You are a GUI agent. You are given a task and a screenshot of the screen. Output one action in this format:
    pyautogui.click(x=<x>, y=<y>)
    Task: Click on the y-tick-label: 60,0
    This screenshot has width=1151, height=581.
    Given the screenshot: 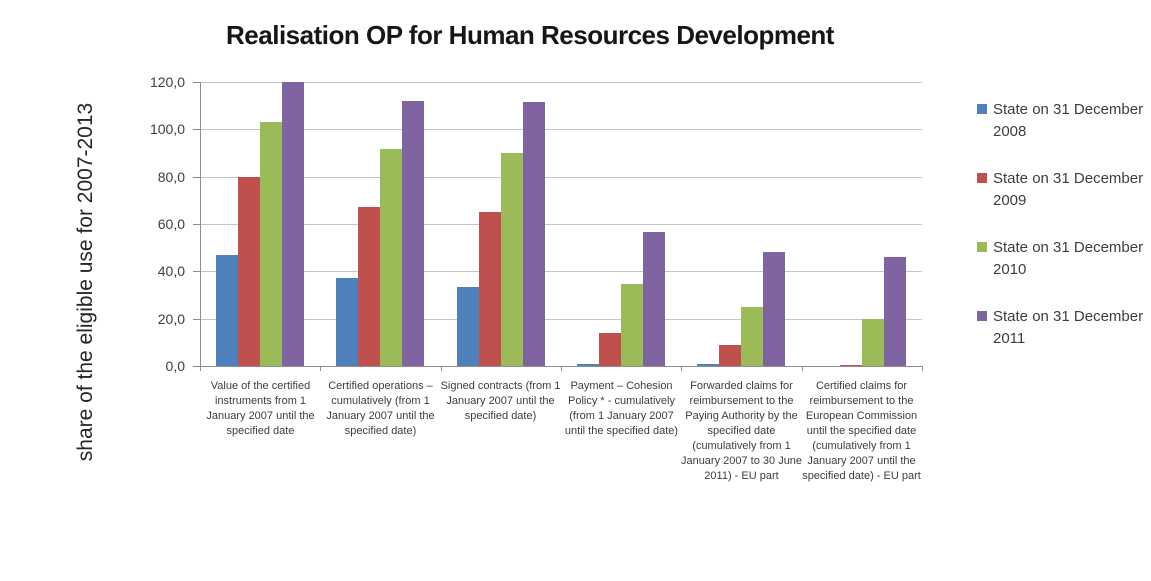 What is the action you would take?
    pyautogui.click(x=171, y=224)
    